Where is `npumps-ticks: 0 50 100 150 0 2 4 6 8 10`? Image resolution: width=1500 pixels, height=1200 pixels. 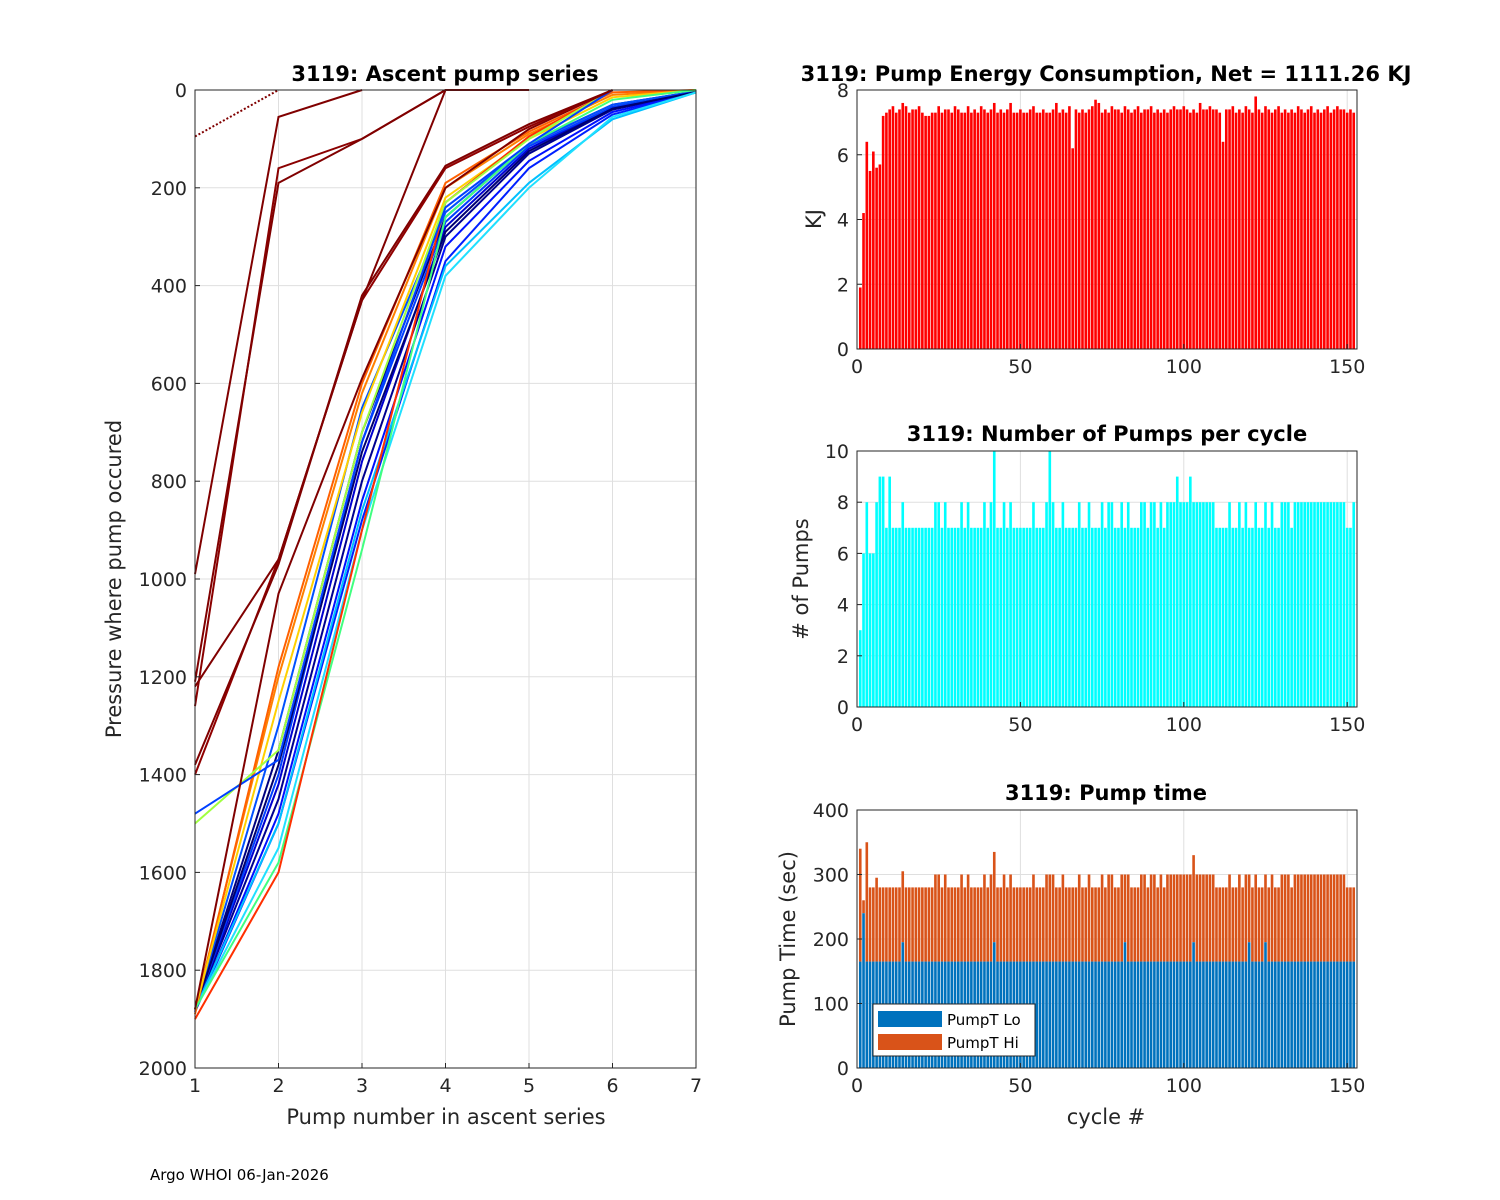 npumps-ticks: 0 50 100 150 0 2 4 6 8 10 is located at coordinates (1095, 588).